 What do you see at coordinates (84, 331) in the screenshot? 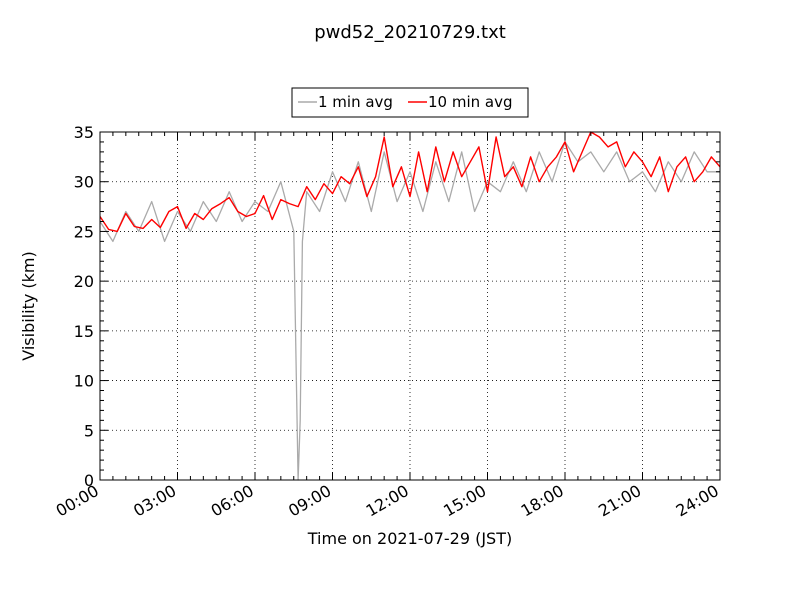
I see `y-tick-label: 15` at bounding box center [84, 331].